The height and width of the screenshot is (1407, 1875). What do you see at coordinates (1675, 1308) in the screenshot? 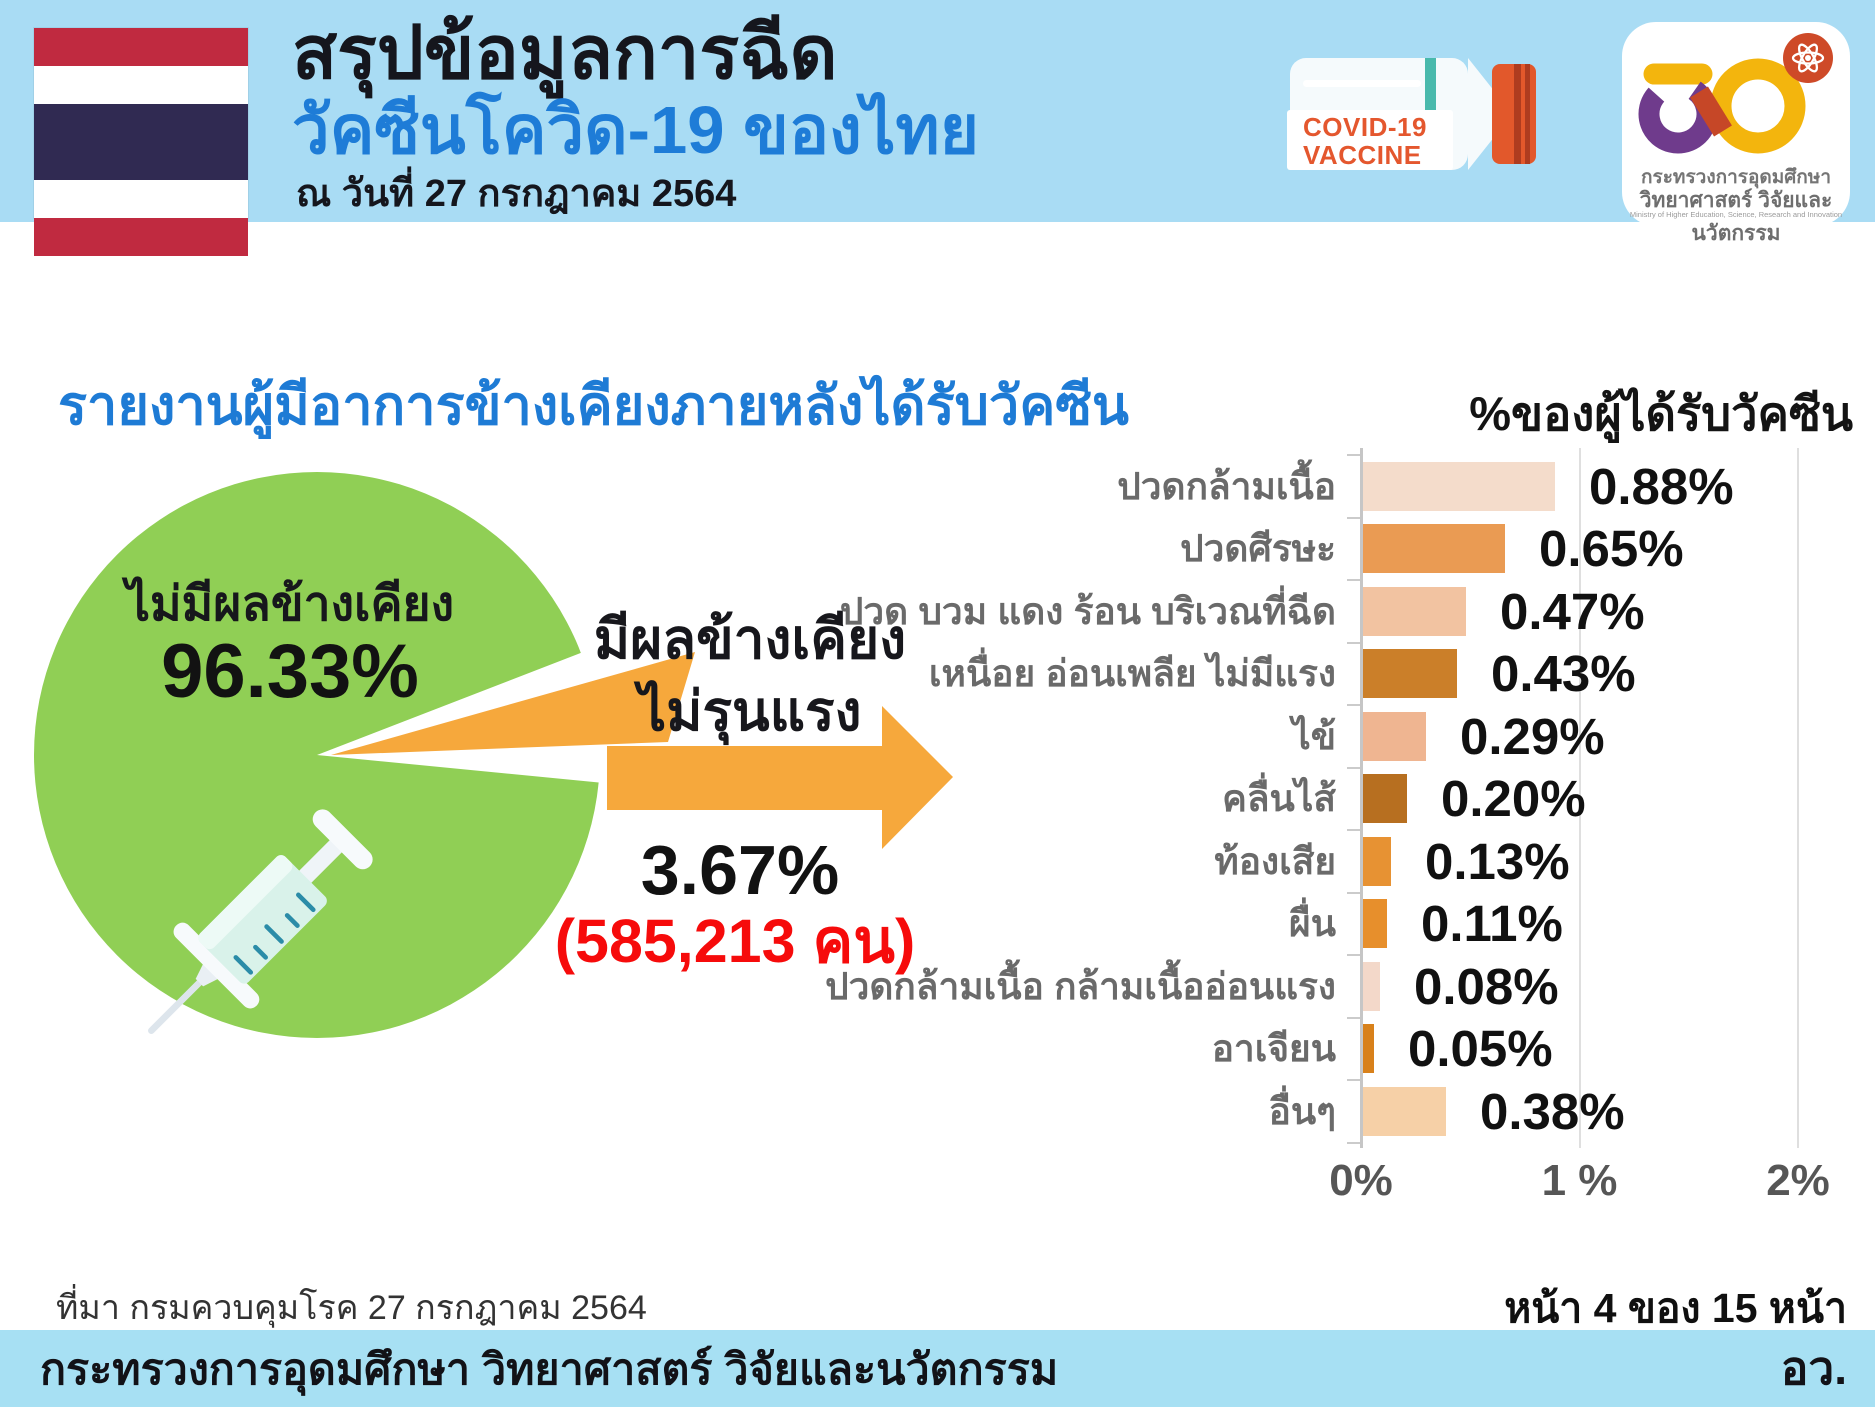
I see `page-indicator: หน้า 4 ของ 15 หน้า` at bounding box center [1675, 1308].